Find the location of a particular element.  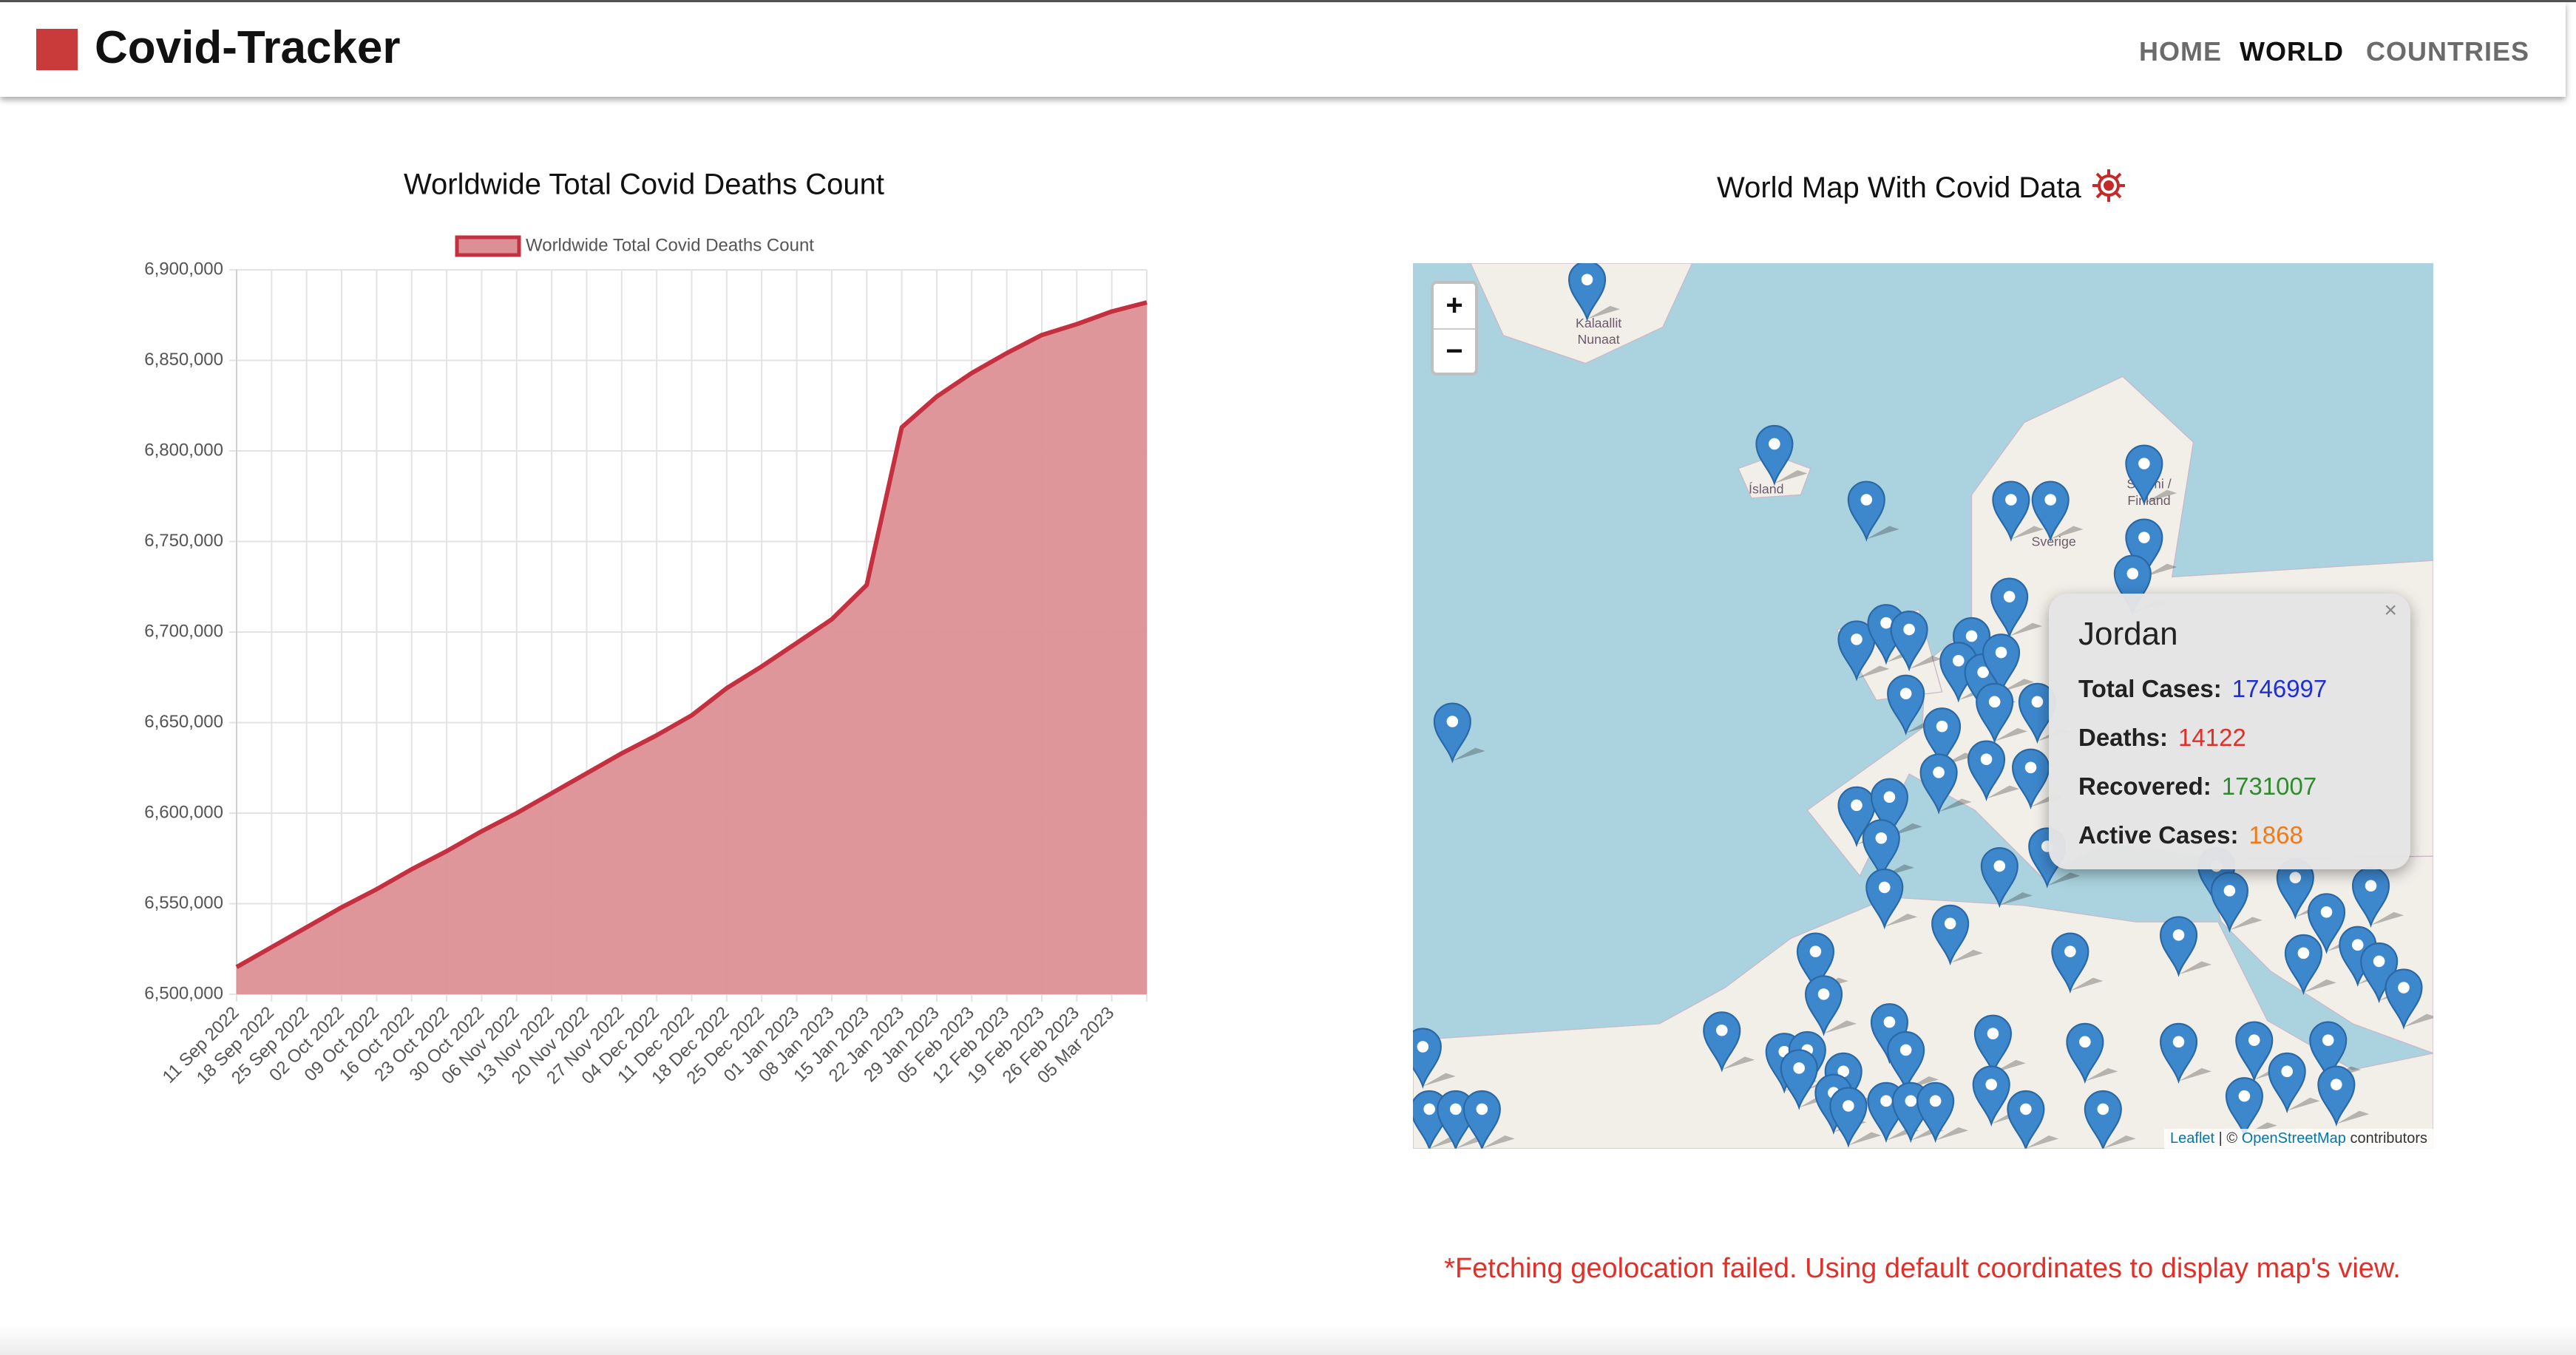

leaflet-link: Leaflet is located at coordinates (2192, 1139).